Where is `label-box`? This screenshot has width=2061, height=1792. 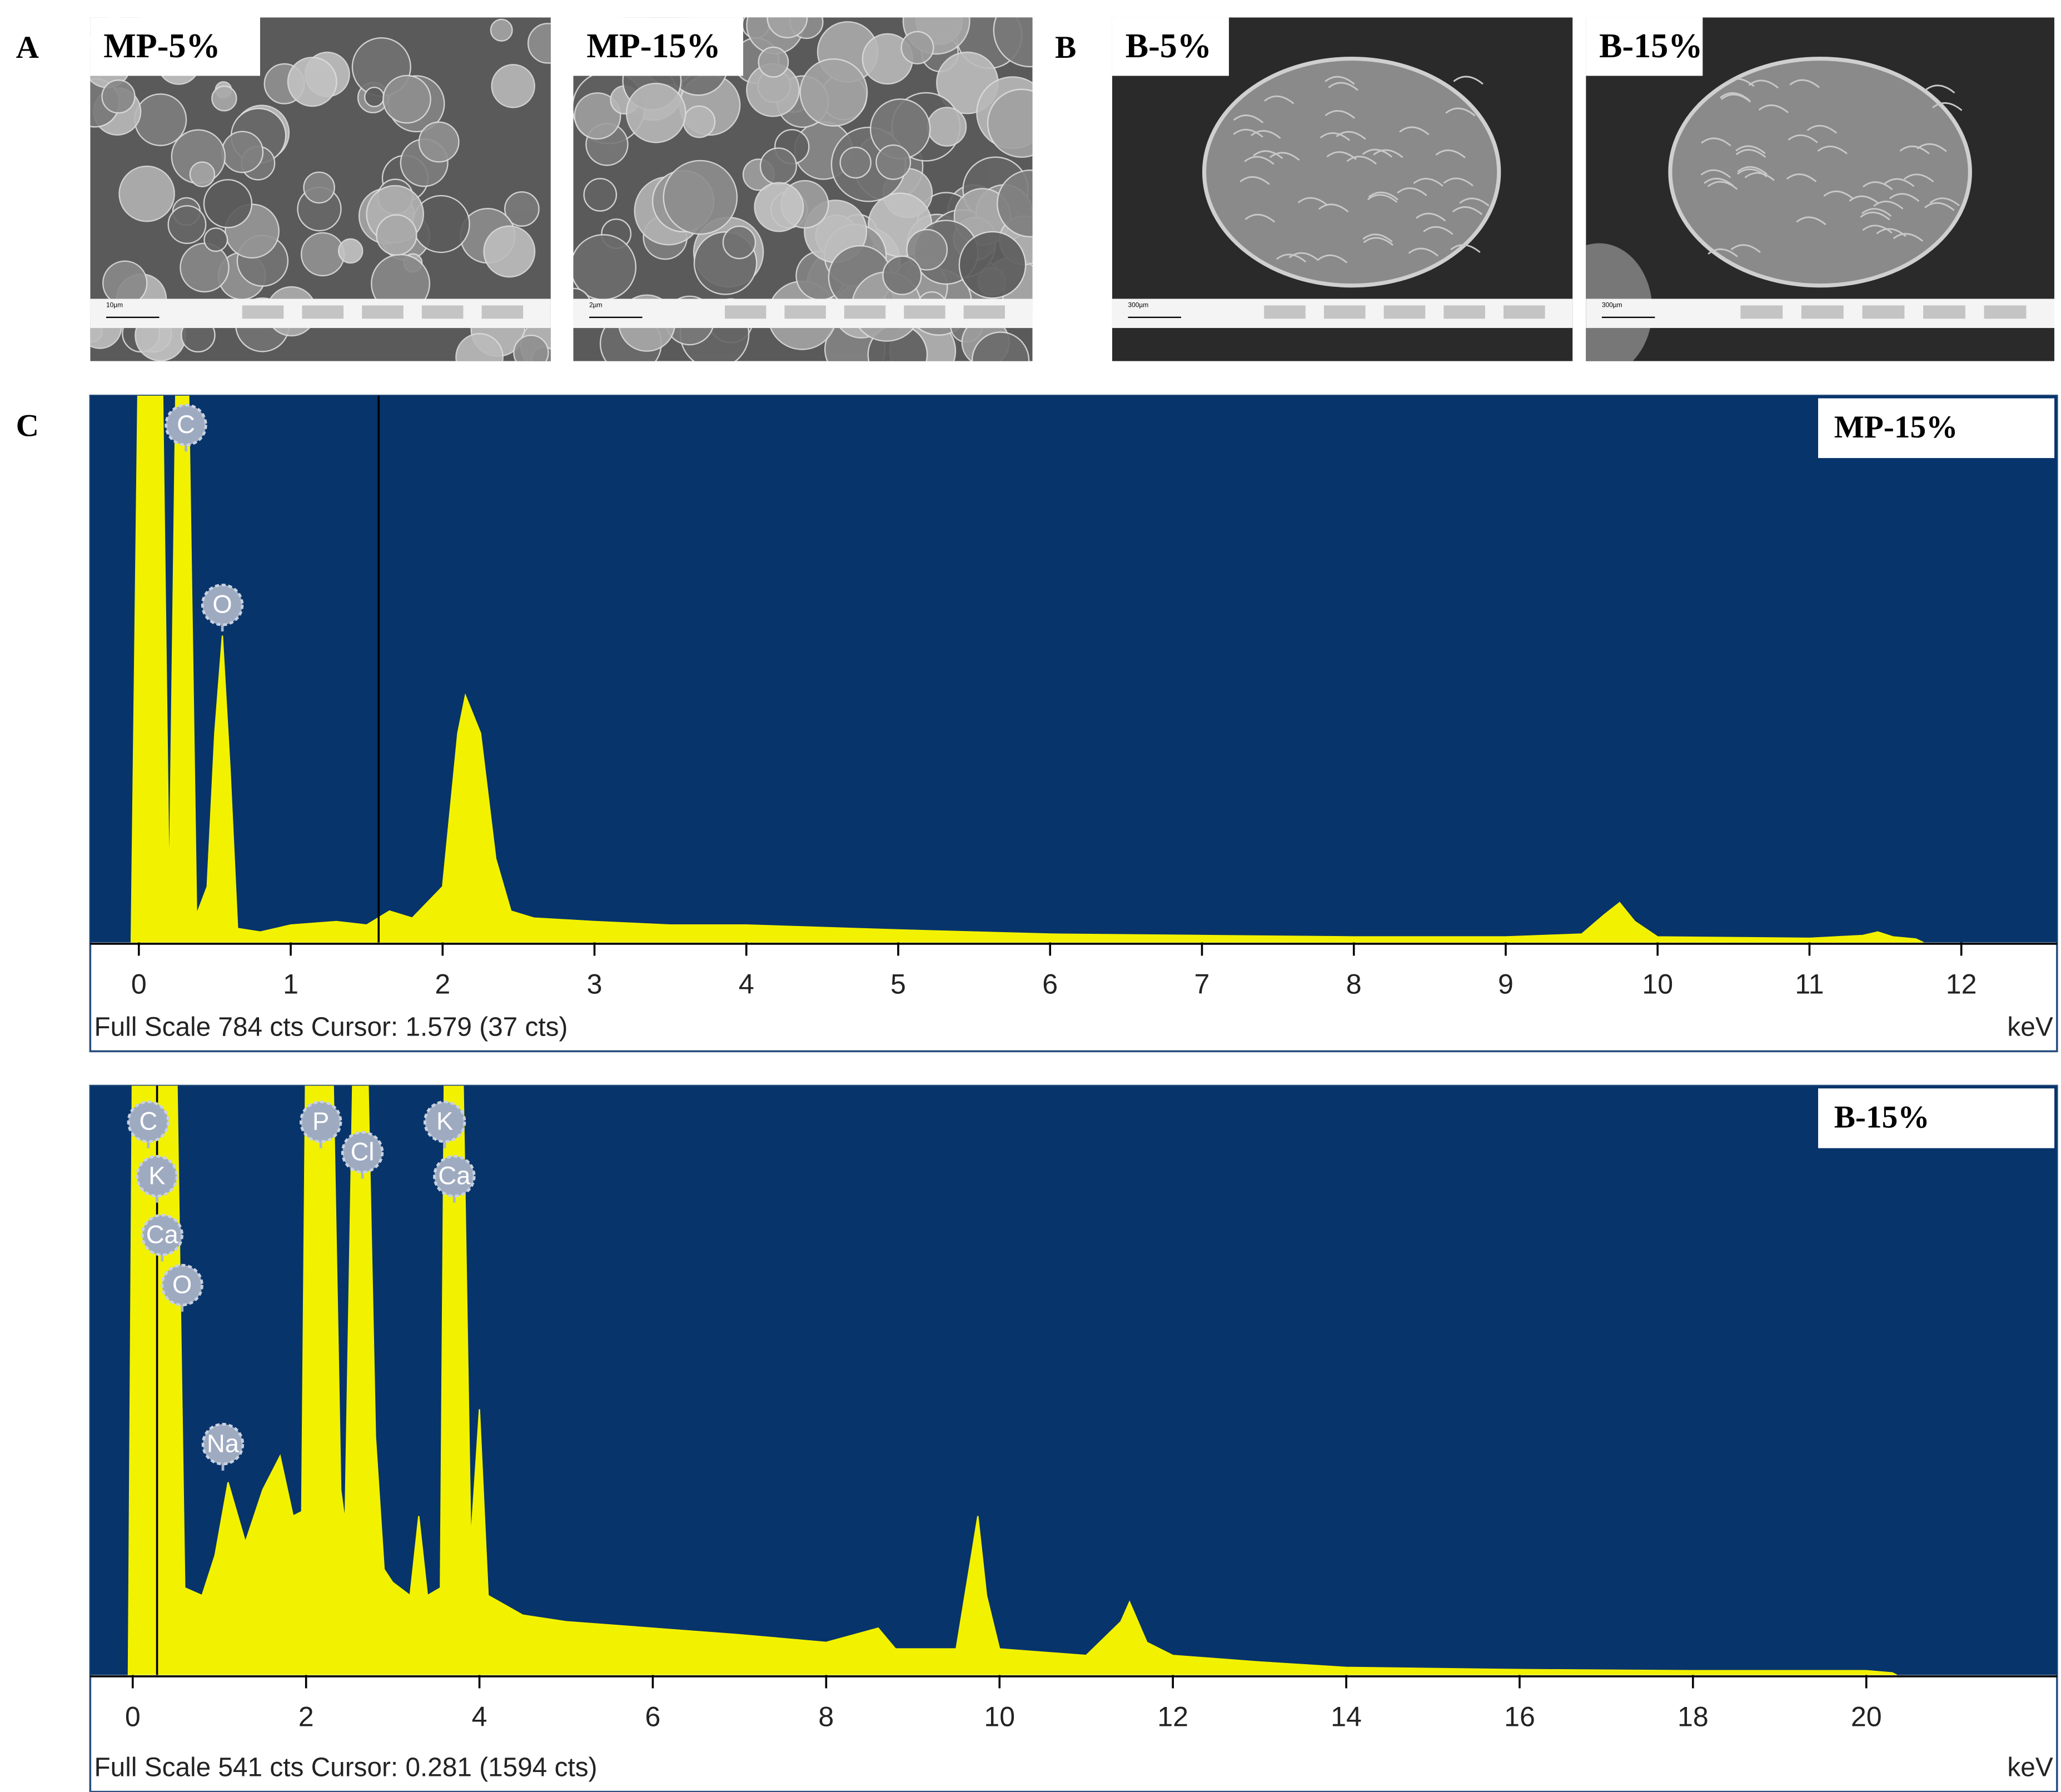
label-box is located at coordinates (658, 46).